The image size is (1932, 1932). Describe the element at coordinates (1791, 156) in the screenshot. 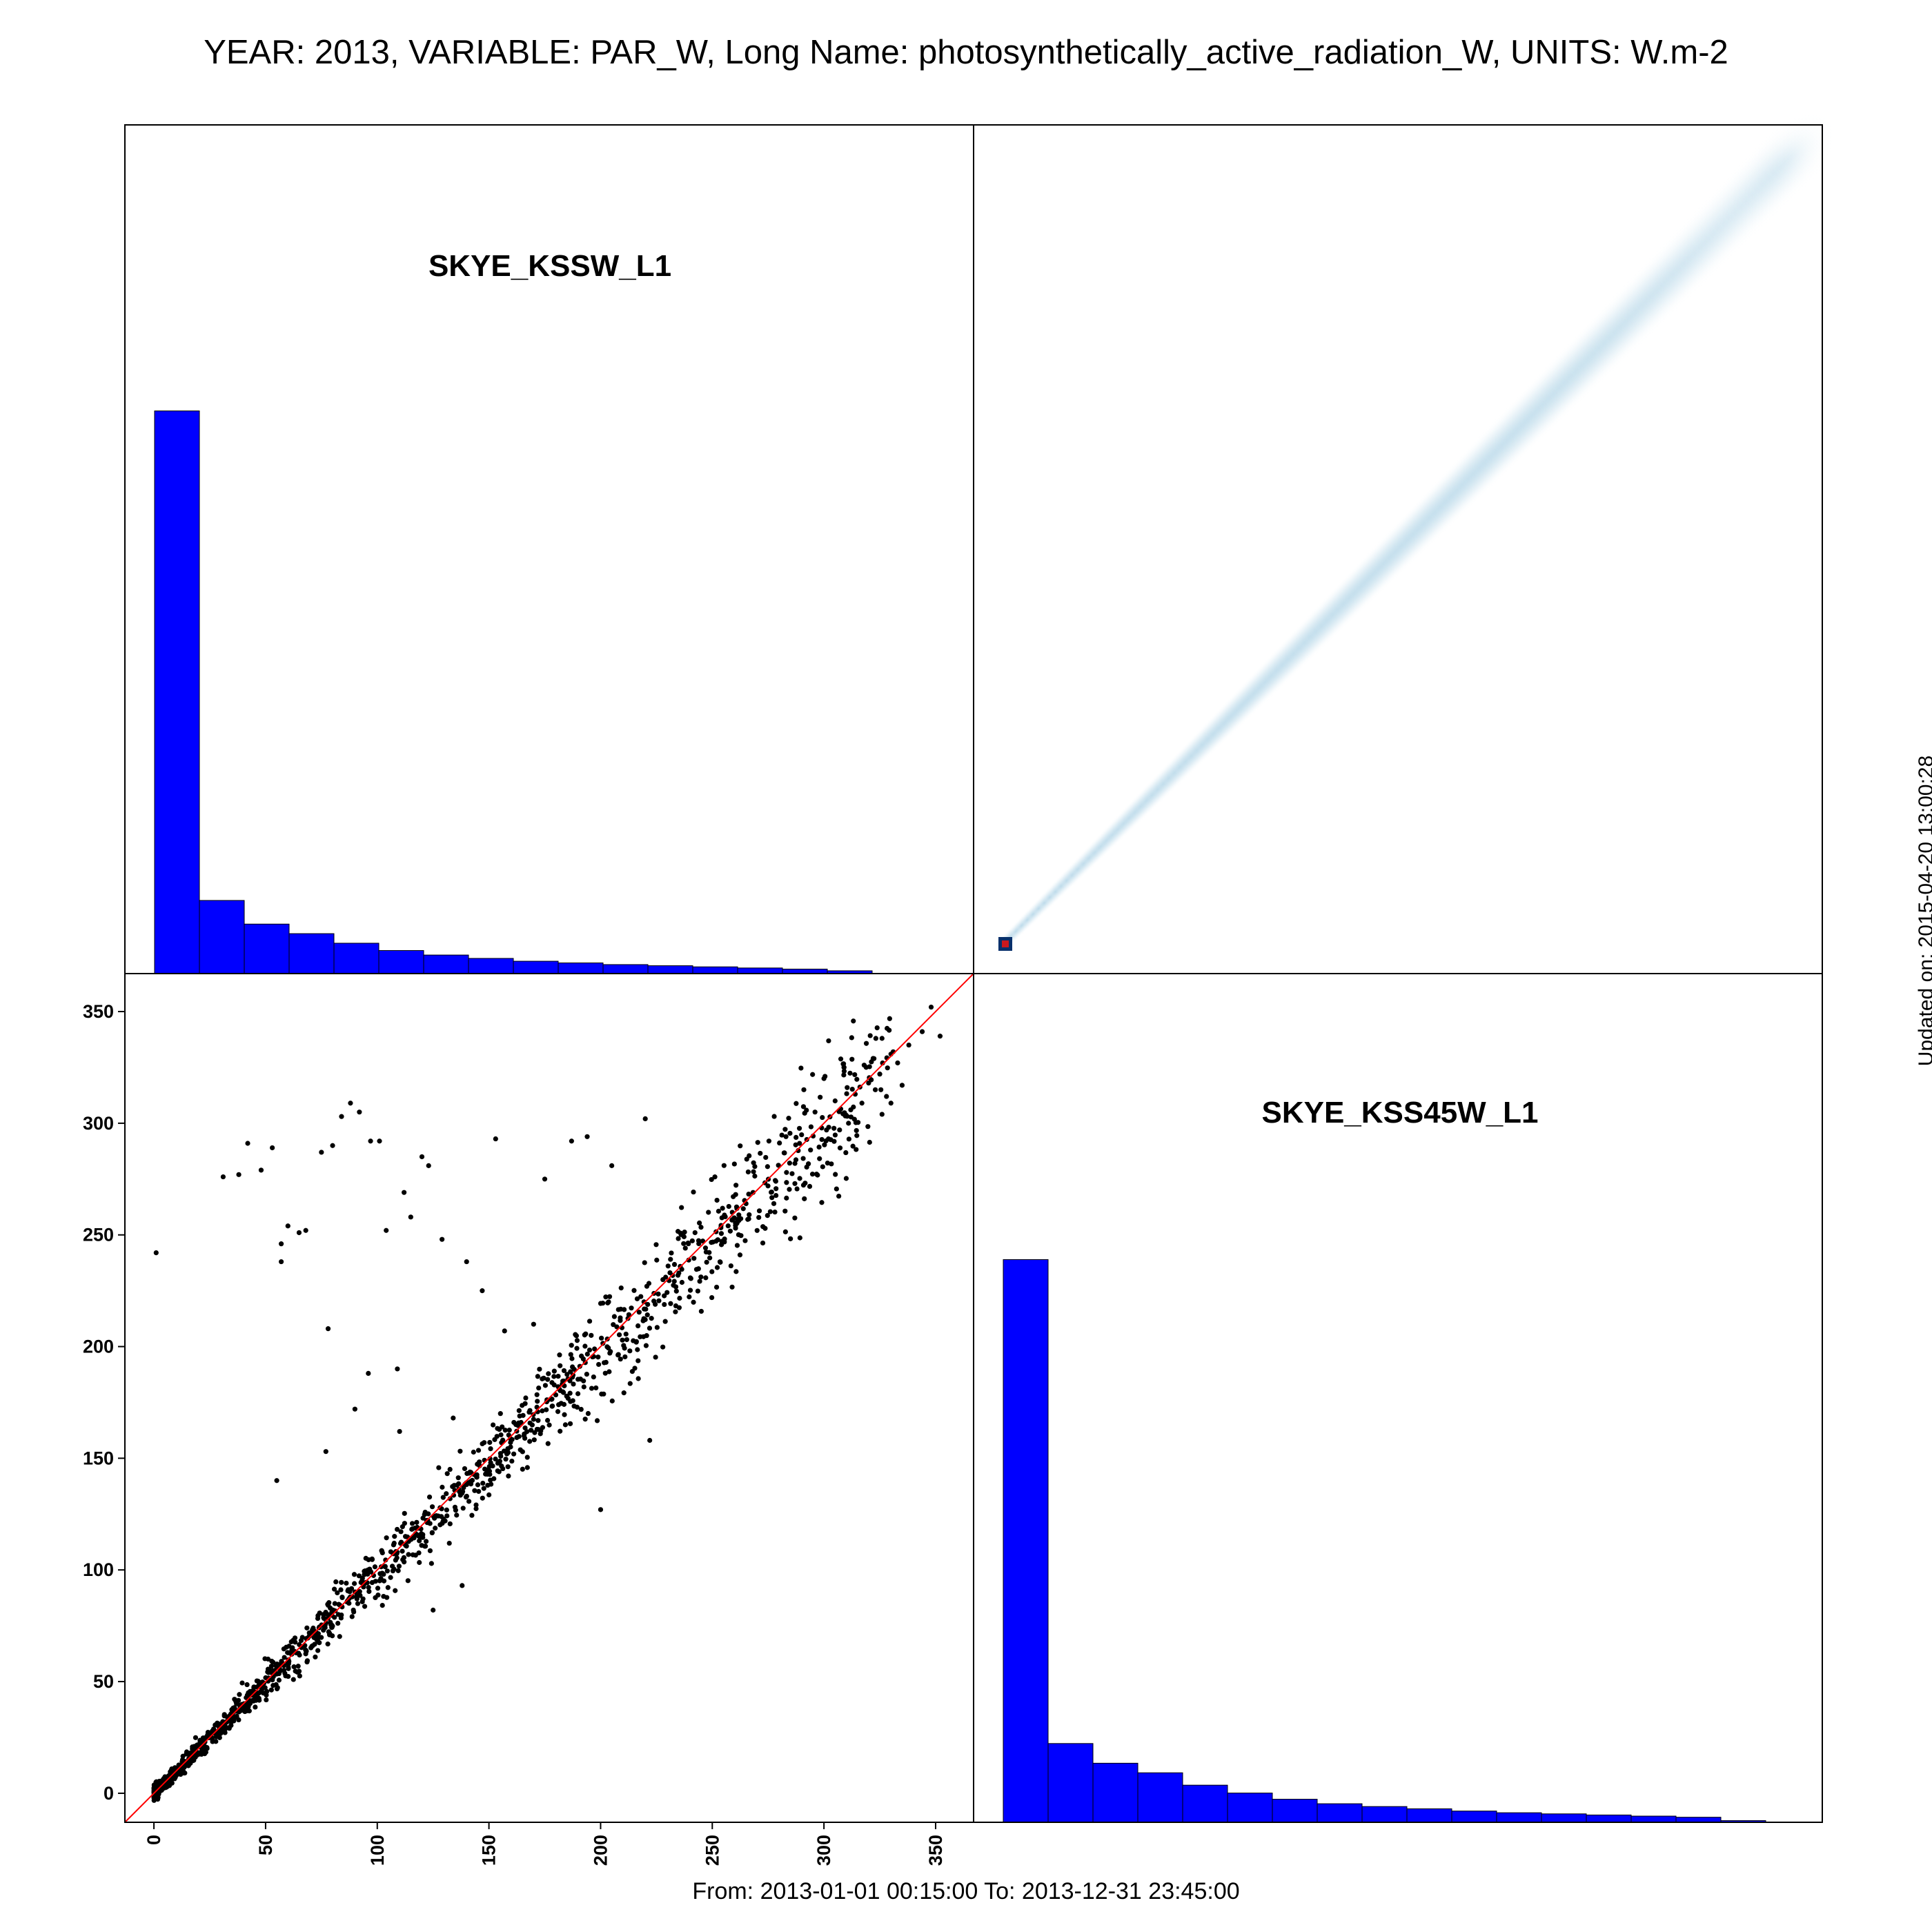

I see `density-cell` at that location.